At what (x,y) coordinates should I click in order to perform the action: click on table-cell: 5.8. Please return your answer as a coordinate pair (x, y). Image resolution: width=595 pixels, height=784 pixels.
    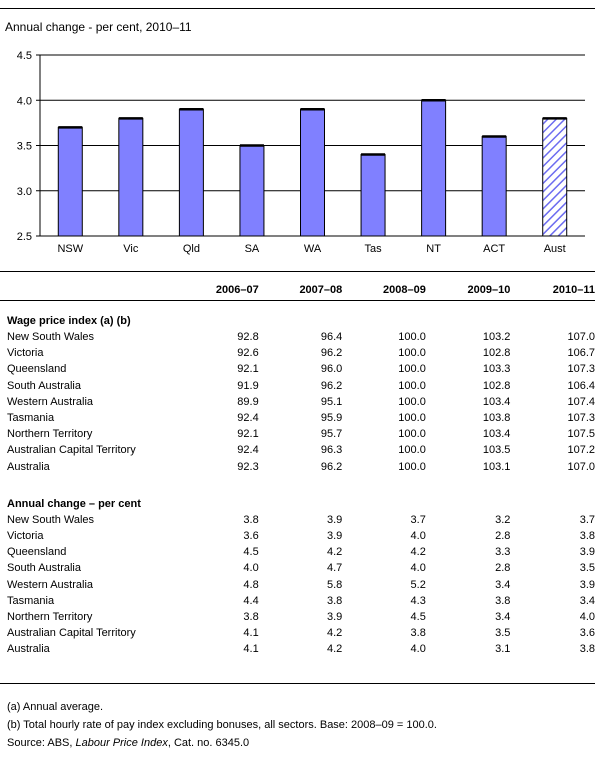
    Looking at the image, I should click on (334, 584).